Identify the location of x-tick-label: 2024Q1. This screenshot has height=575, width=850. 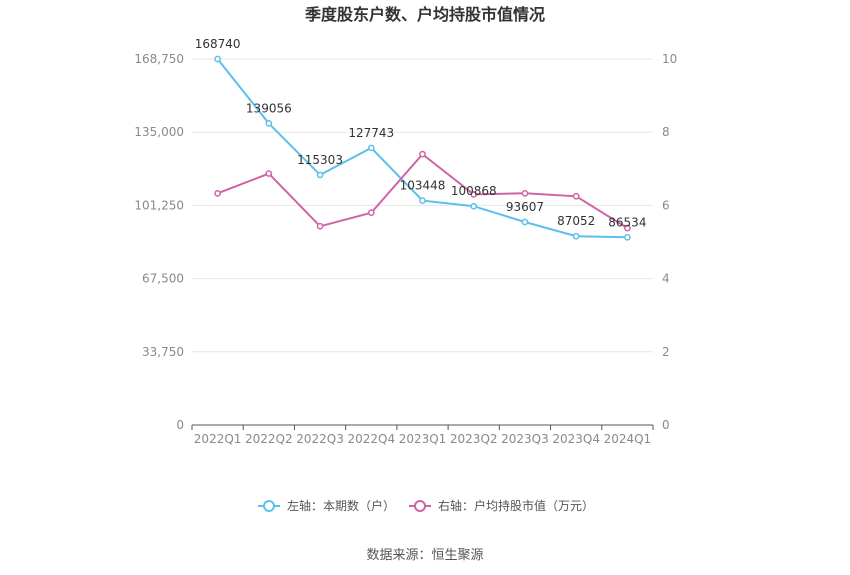
(628, 439).